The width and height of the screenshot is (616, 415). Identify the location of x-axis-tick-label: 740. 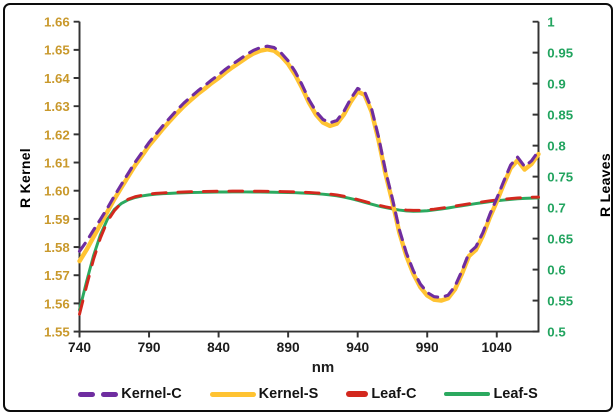
(79, 347).